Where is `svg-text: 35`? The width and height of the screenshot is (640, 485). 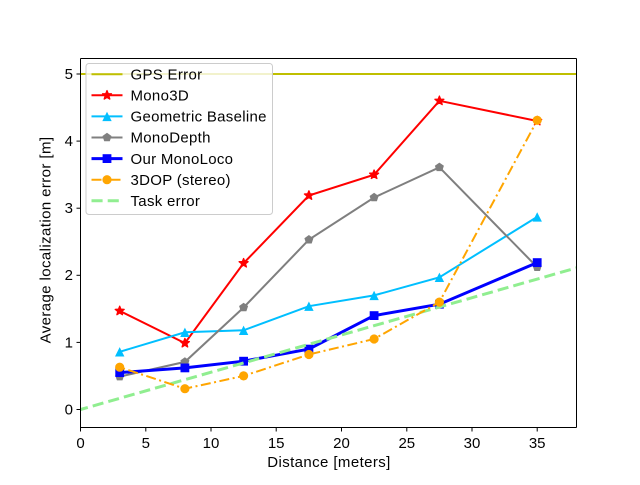
svg-text: 35 is located at coordinates (537, 443).